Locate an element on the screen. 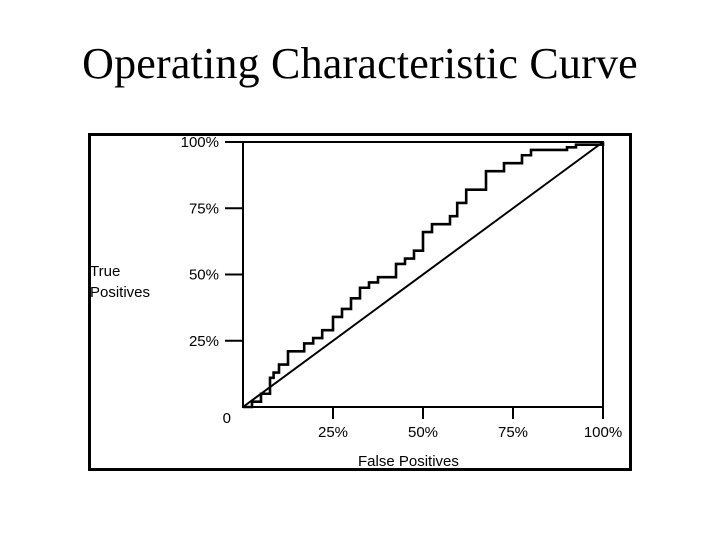 This screenshot has width=720, height=540. slide-title: Operating Characteristic Curve is located at coordinates (360, 63).